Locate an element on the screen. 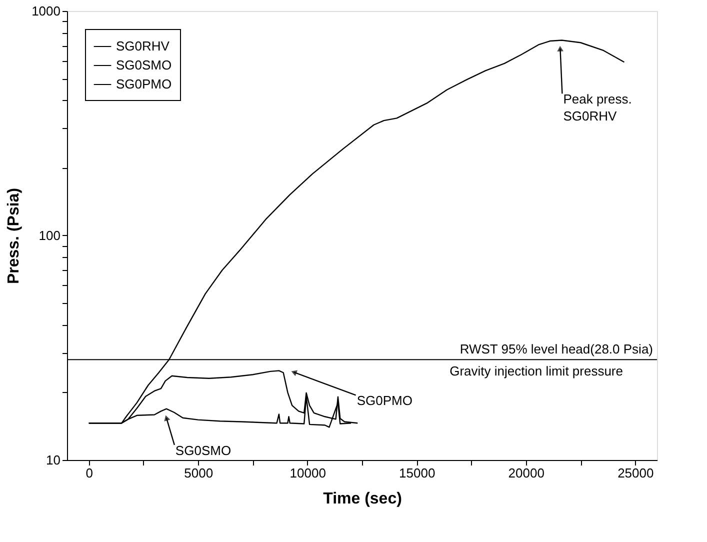 The height and width of the screenshot is (542, 707). x-tick-label: 25000 is located at coordinates (636, 473).